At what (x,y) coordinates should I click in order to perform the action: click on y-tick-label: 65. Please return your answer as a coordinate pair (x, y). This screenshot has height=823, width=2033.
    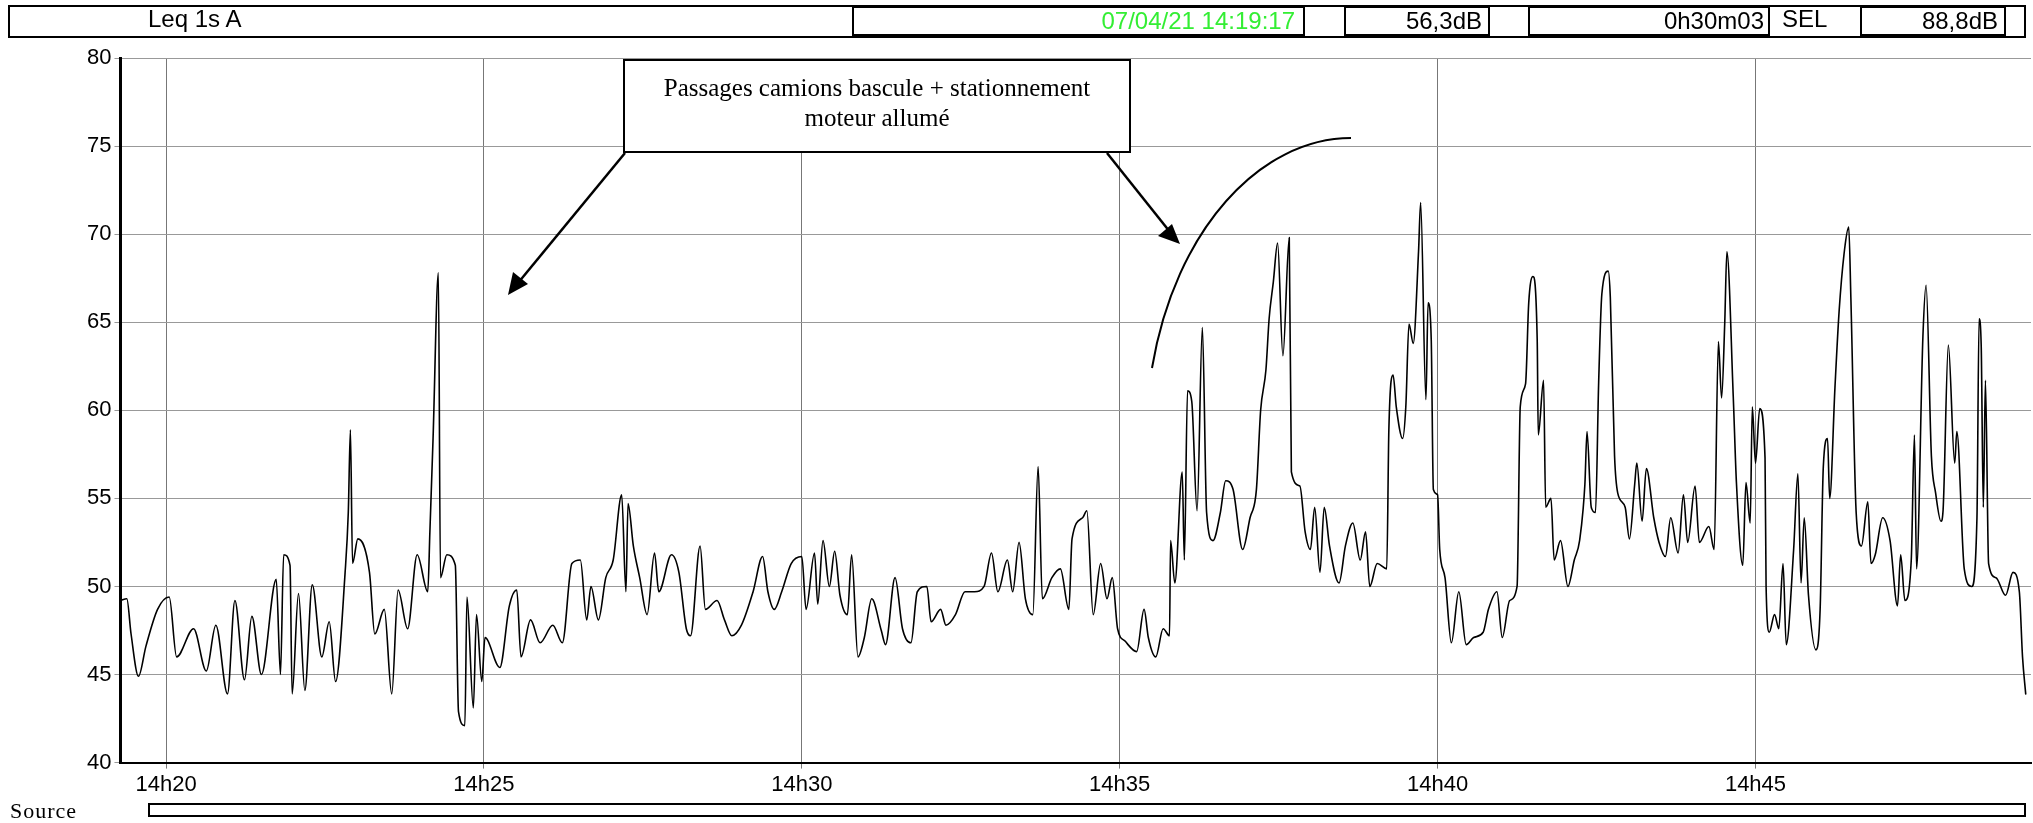
    Looking at the image, I should click on (99, 321).